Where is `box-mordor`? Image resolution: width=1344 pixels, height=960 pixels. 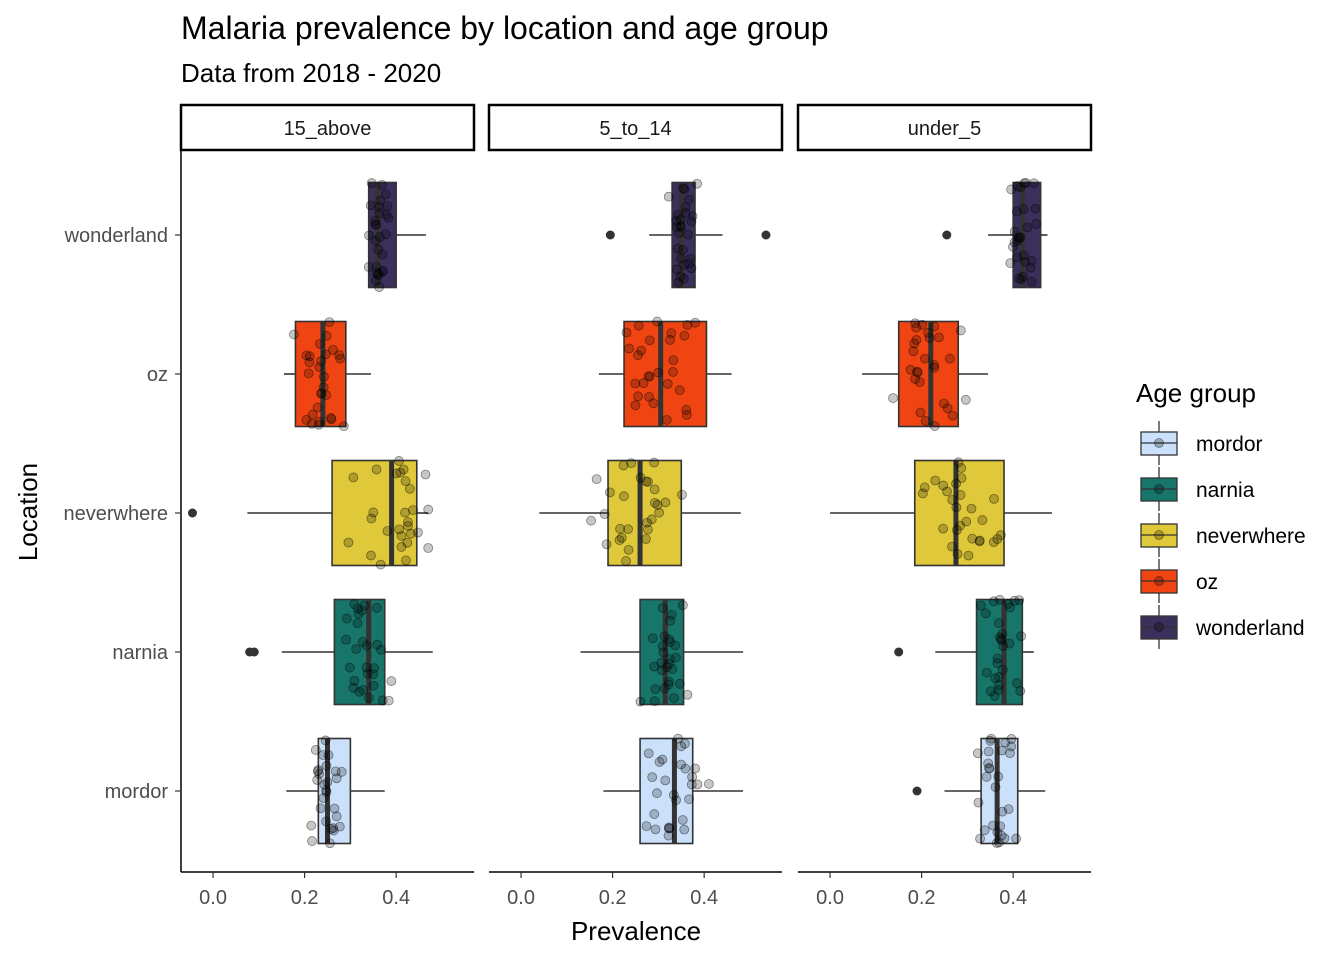 box-mordor is located at coordinates (673, 789).